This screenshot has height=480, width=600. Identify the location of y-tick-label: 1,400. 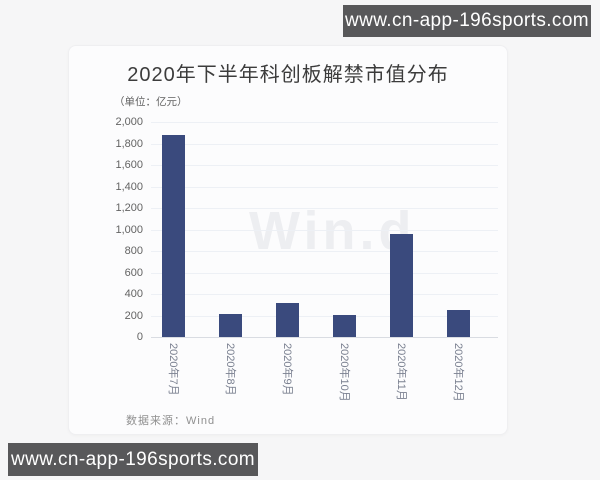
(129, 186).